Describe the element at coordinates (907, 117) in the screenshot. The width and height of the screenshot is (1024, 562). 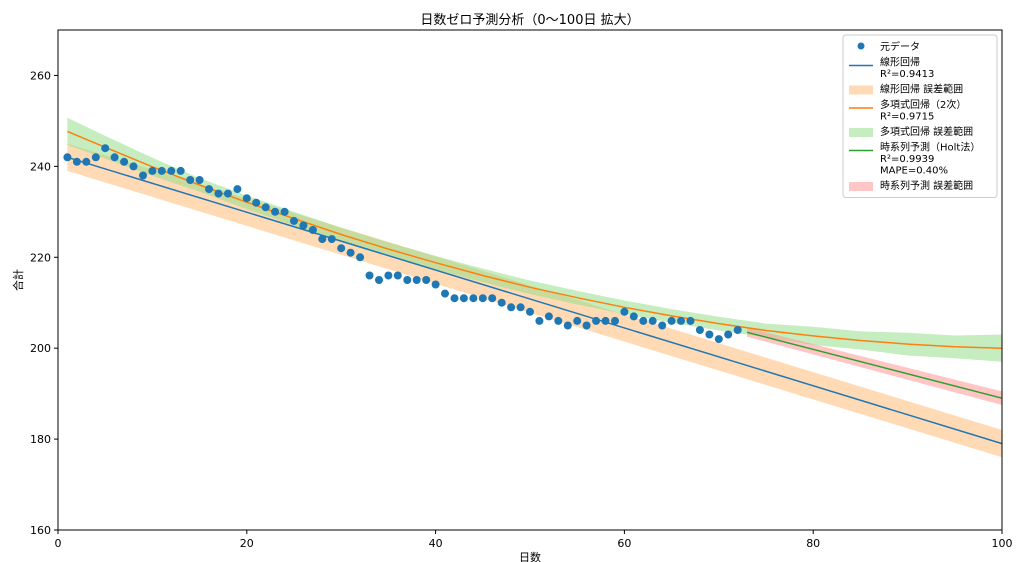
I see `legend-label: R²=0.9715` at that location.